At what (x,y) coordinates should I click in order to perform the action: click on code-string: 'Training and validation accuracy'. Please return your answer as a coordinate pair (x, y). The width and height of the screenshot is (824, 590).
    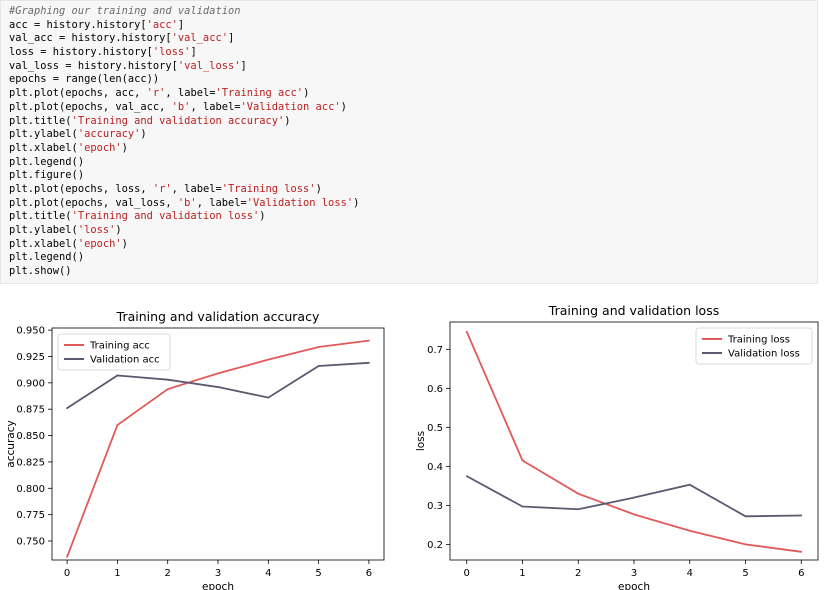
    Looking at the image, I should click on (178, 120).